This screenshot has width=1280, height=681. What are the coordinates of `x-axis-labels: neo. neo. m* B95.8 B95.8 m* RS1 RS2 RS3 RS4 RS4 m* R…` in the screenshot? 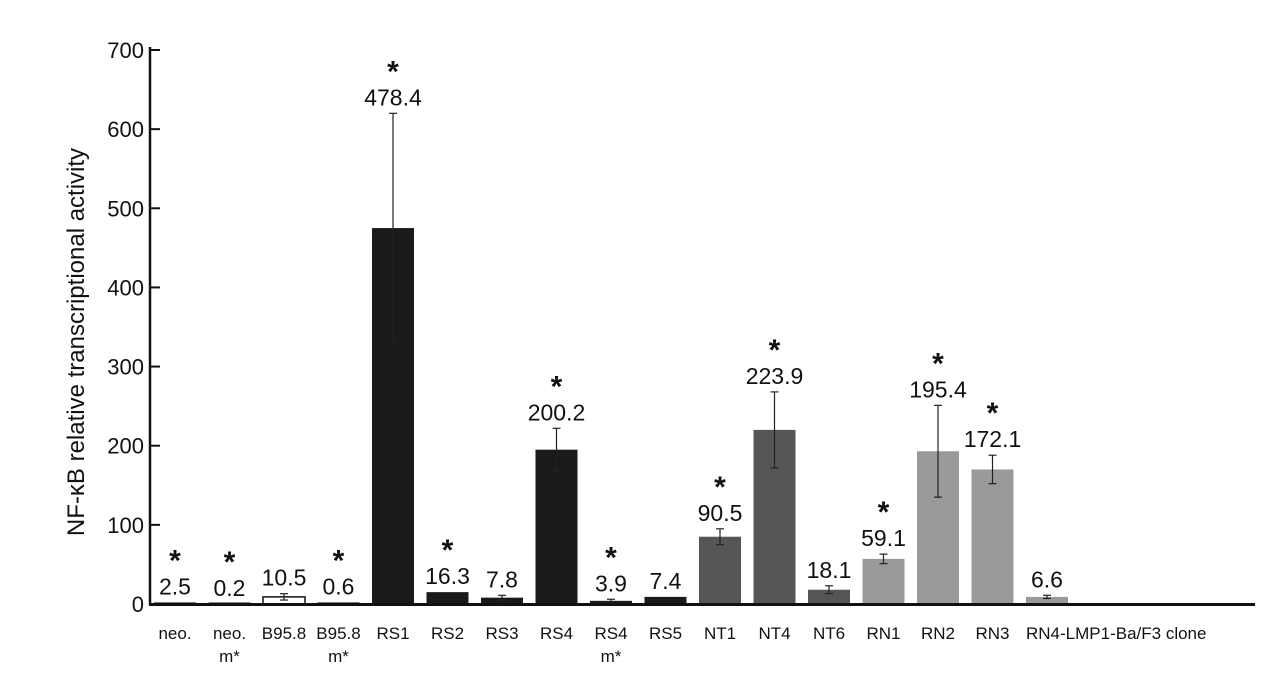 It's located at (682, 645).